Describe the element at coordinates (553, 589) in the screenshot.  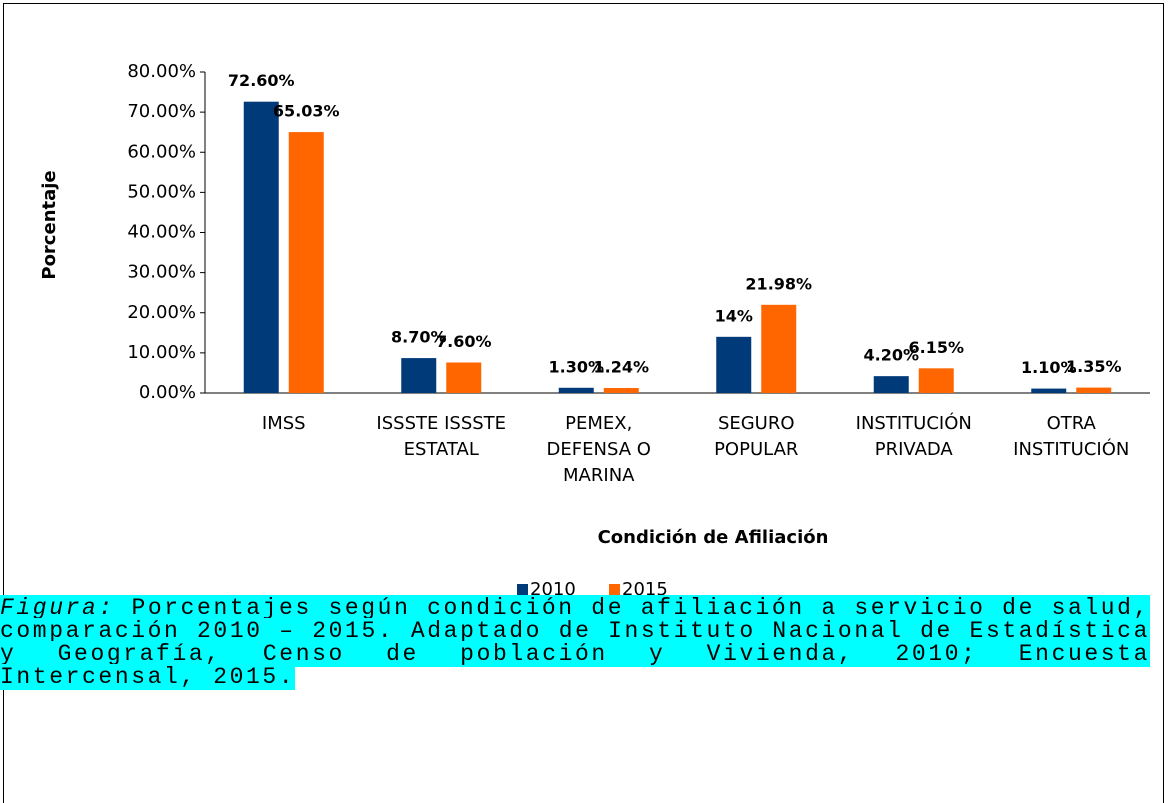
I see `legend-label: 2010` at that location.